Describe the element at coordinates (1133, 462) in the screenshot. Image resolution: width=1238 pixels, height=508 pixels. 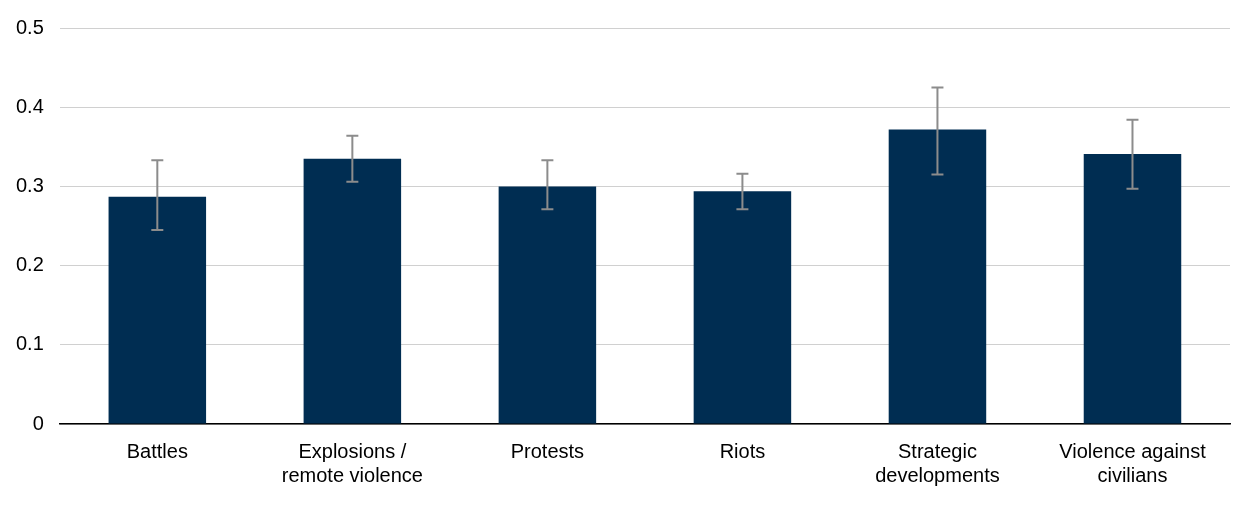
I see `x-tick-label: Violence against civilians` at that location.